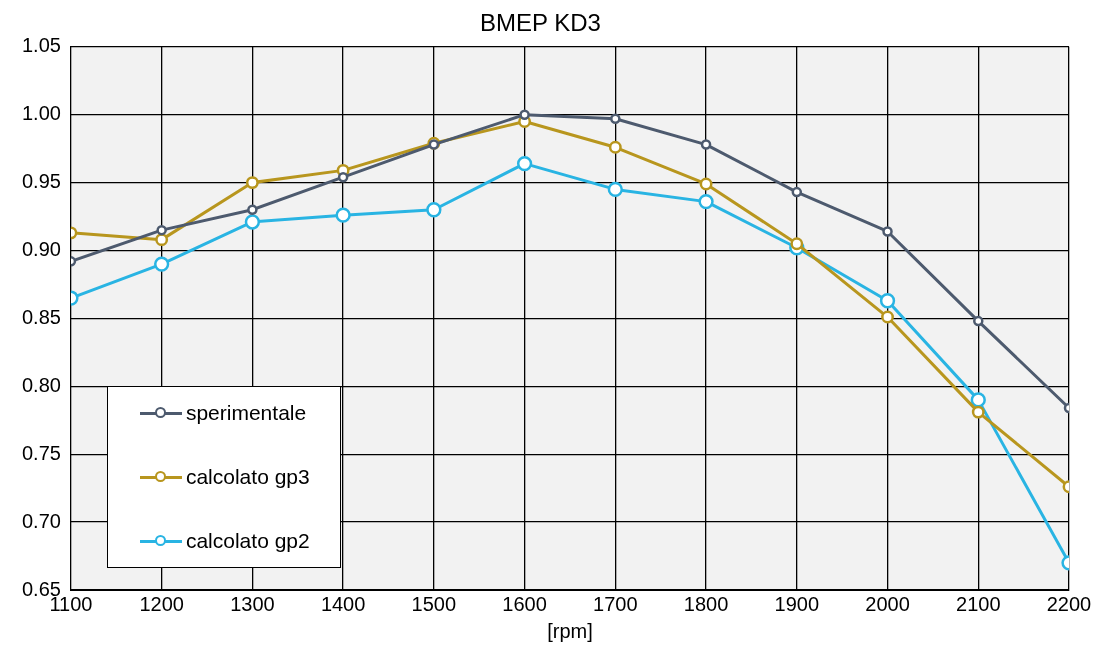 This screenshot has width=1107, height=650. I want to click on x-tick-label: 1200, so click(161, 603).